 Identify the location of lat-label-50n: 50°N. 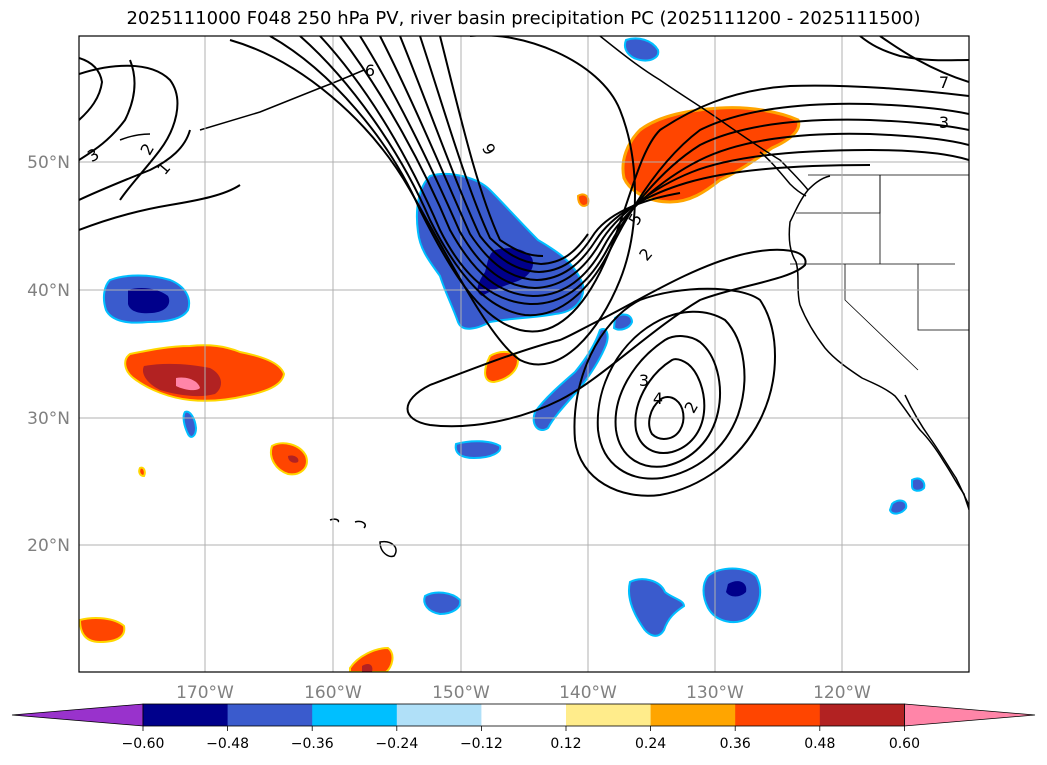
(48, 163).